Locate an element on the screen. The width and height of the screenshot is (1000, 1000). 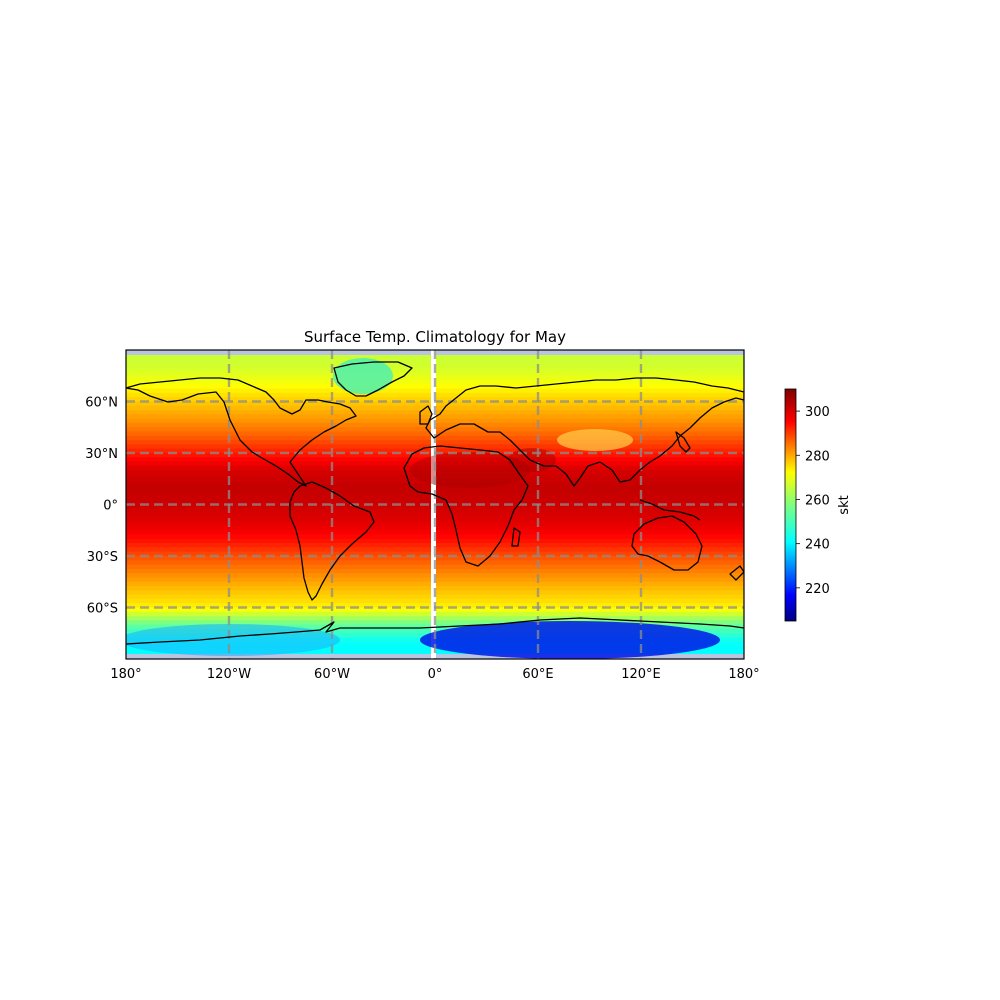
antarctica-coast is located at coordinates (435, 631).